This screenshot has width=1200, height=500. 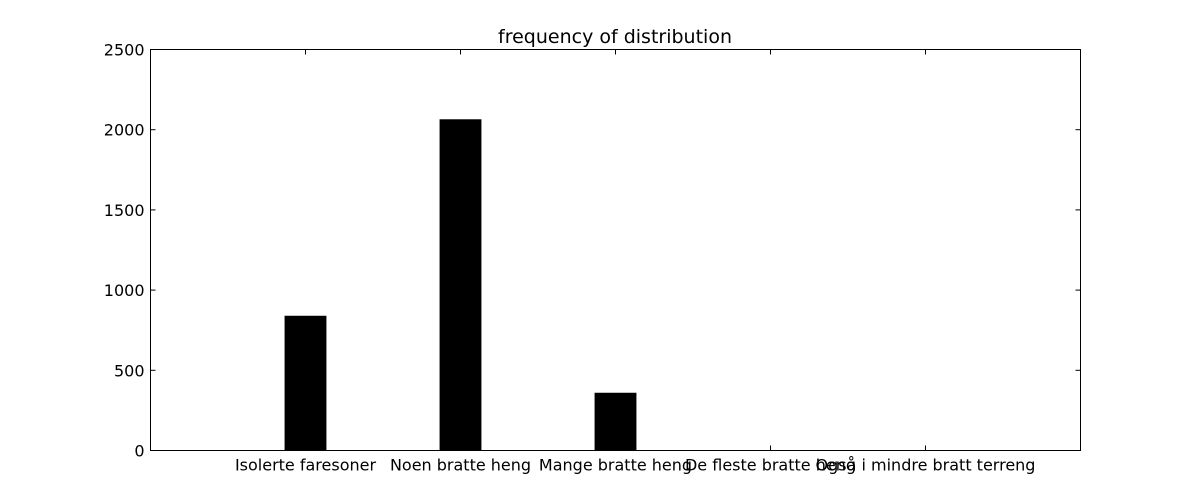 What do you see at coordinates (139, 451) in the screenshot?
I see `y-tick-label: 0` at bounding box center [139, 451].